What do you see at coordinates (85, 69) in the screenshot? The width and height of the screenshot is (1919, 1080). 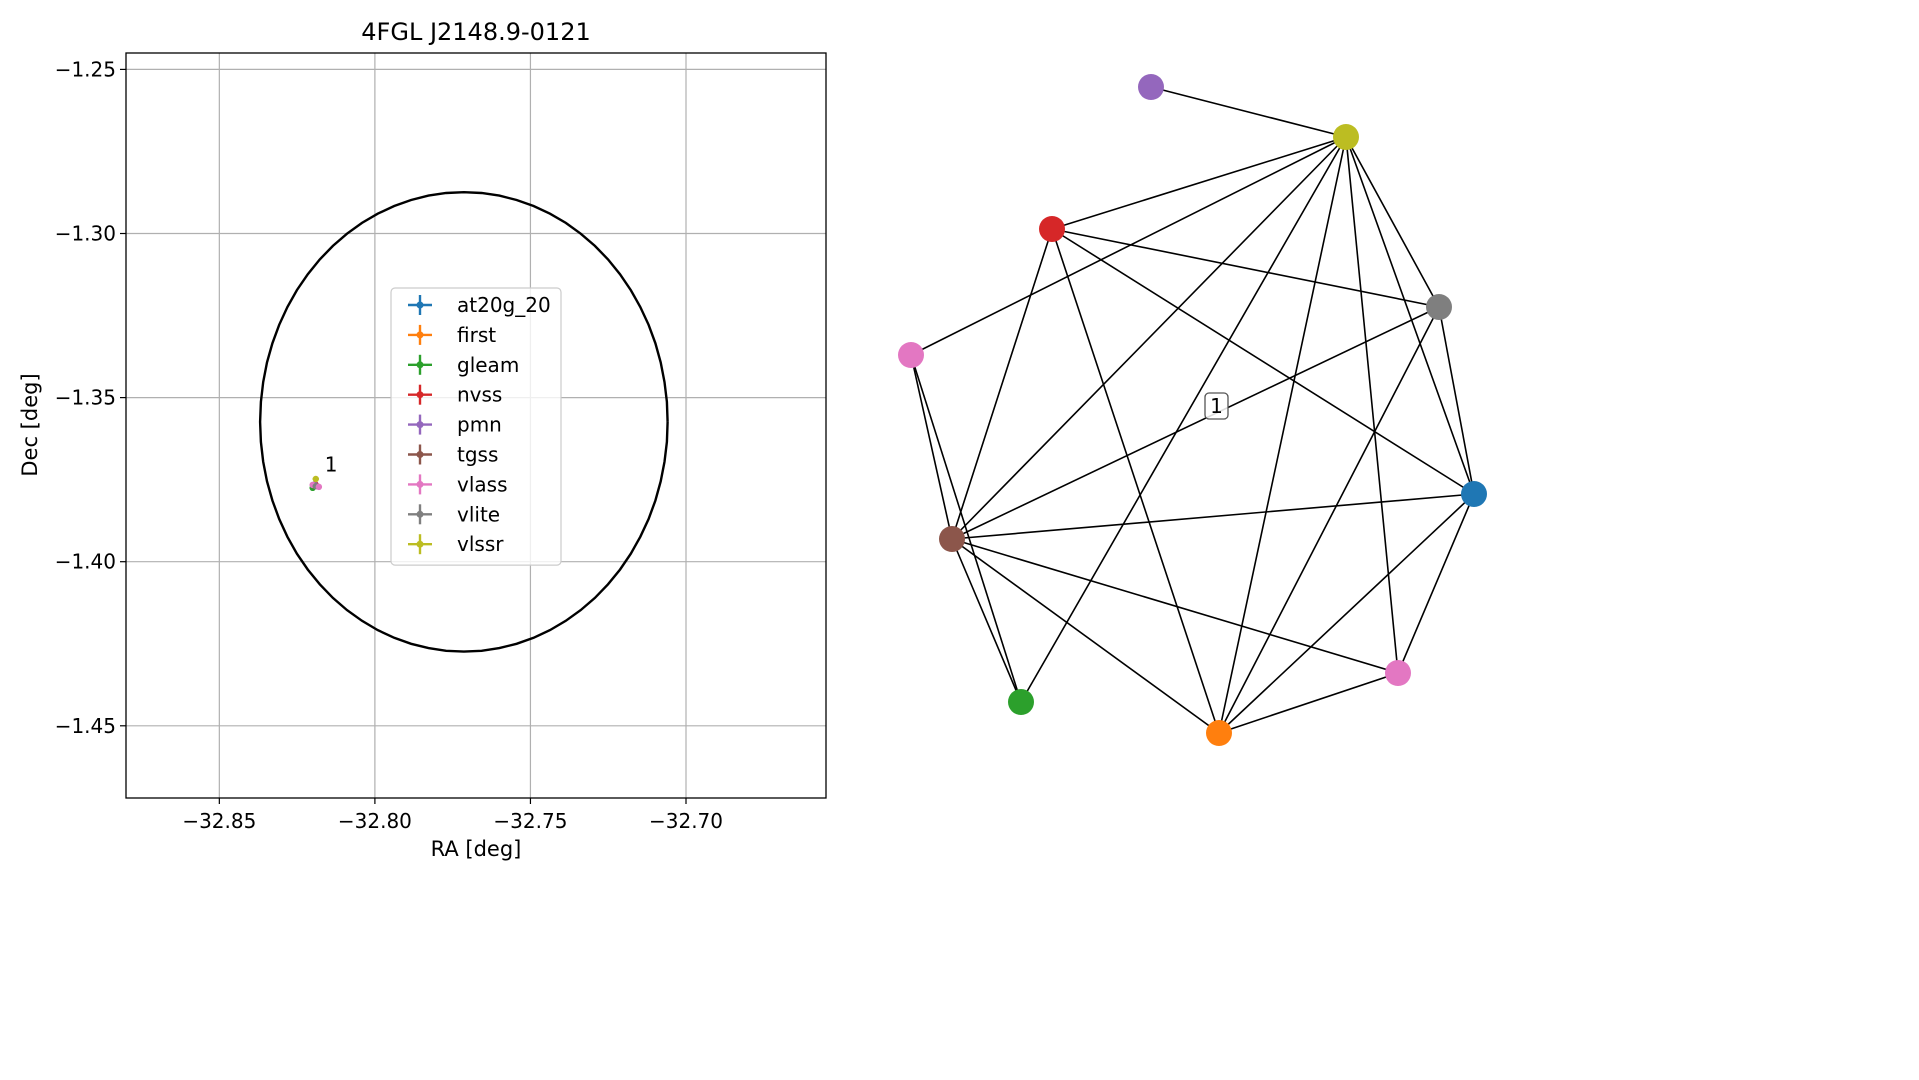 I see `y-tick-label: −1.25` at bounding box center [85, 69].